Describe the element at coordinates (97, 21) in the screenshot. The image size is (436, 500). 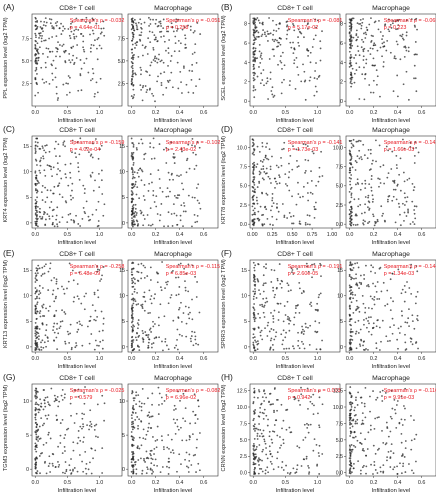
I see `spearman-rho: Spearman's ρ = -0.032` at that location.